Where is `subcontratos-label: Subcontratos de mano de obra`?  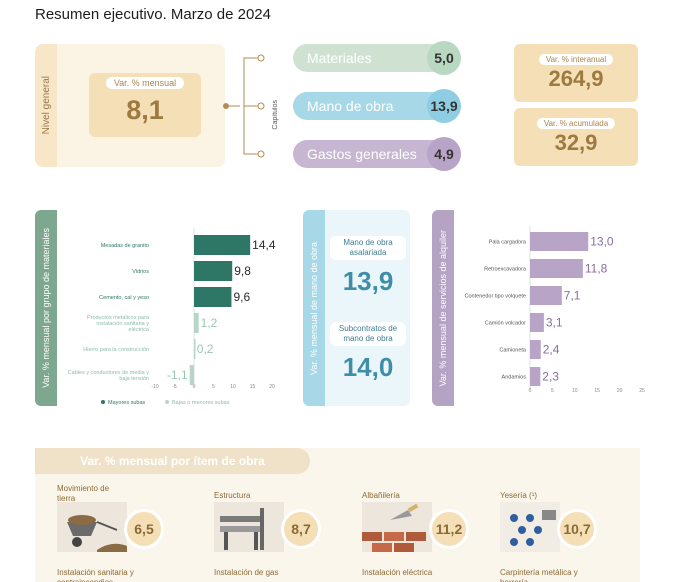
subcontratos-label: Subcontratos de mano de obra is located at coordinates (368, 334).